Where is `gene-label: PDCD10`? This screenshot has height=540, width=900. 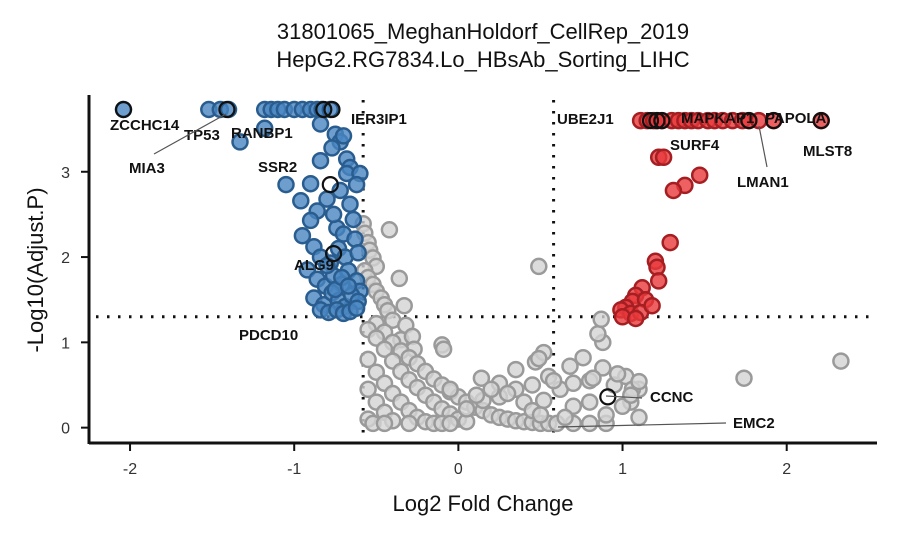 gene-label: PDCD10 is located at coordinates (268, 335).